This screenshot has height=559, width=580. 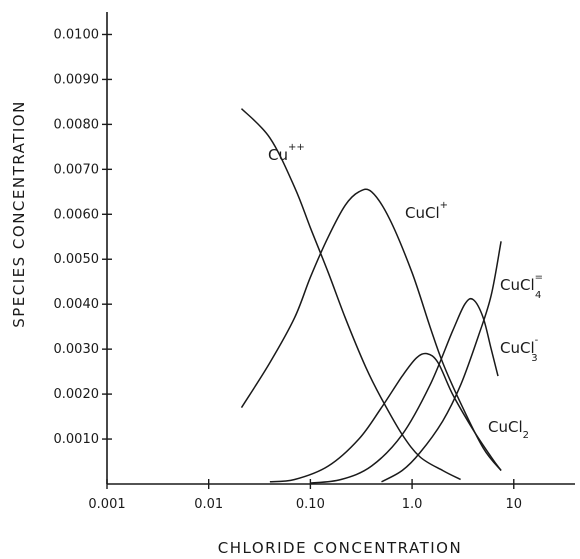 I want to click on y-tick-label: 0.0010, so click(x=77, y=439).